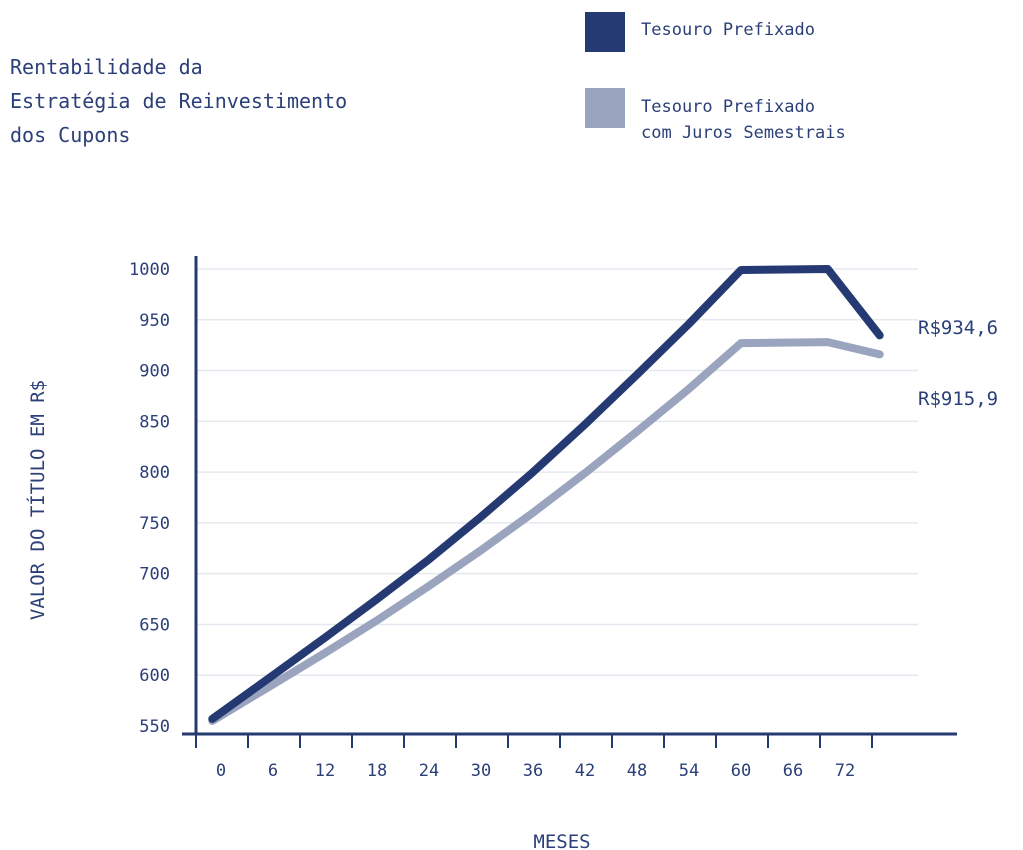 The image size is (1023, 850). What do you see at coordinates (561, 840) in the screenshot?
I see `x-axis-label: MESES` at bounding box center [561, 840].